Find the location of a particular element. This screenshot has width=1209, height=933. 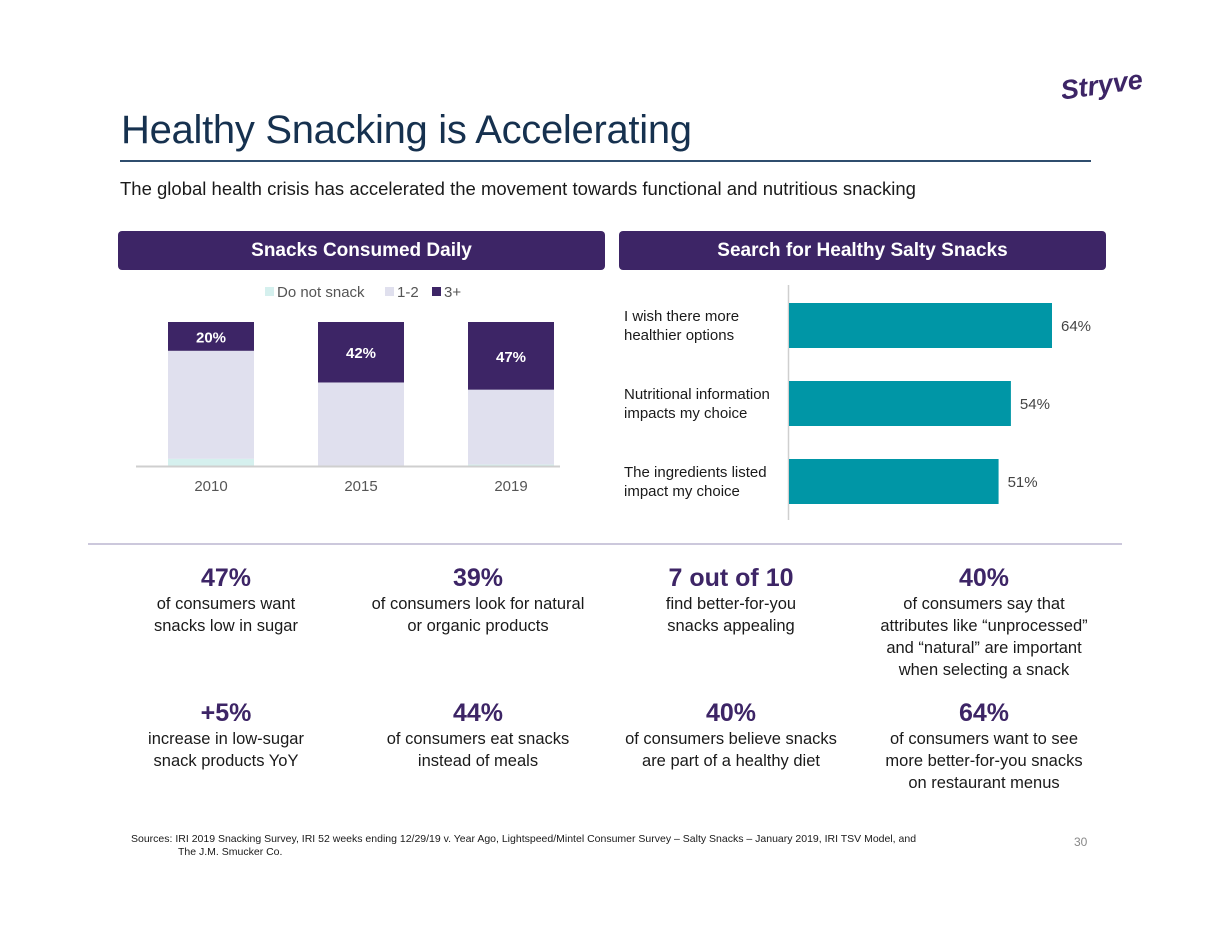

stat-block: 47% of consumers want snacks low in sugar is located at coordinates (226, 600).